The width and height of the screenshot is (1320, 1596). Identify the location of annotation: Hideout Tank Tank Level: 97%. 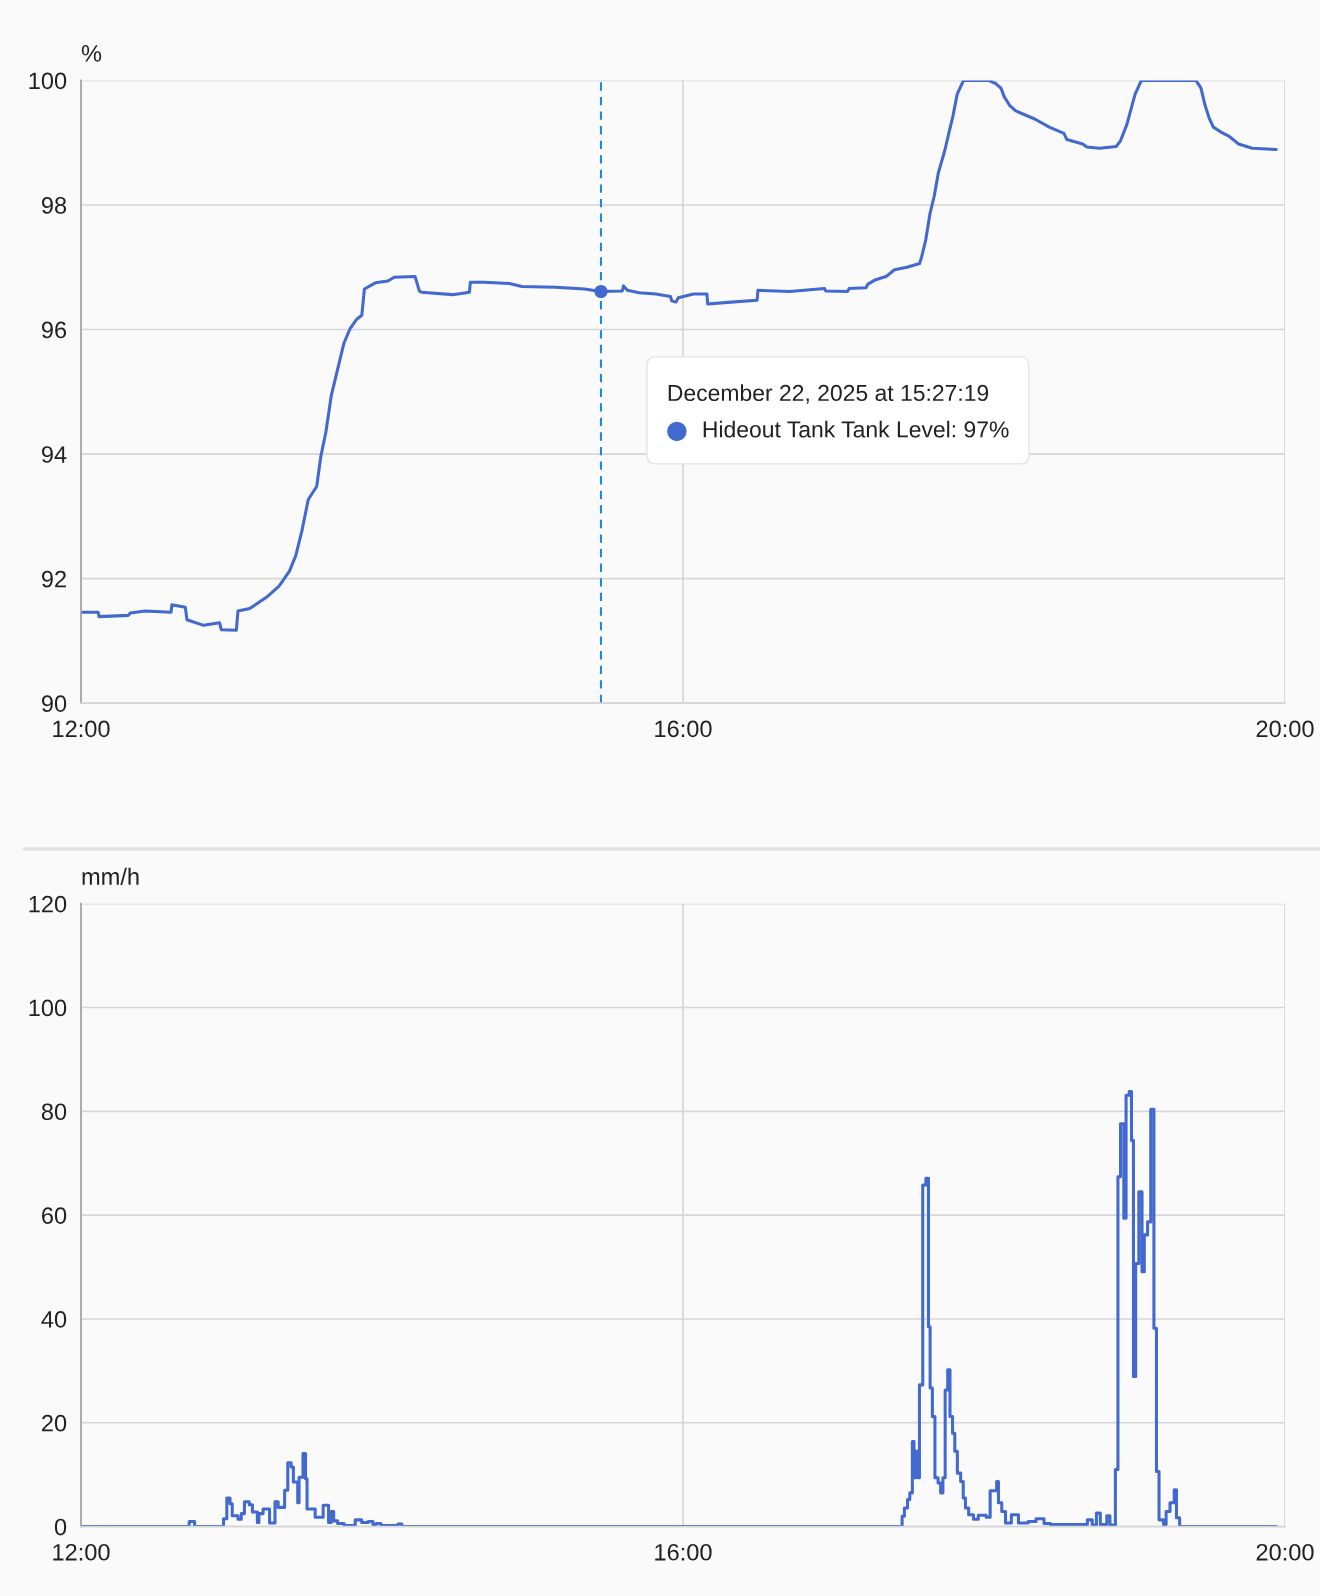
(856, 429).